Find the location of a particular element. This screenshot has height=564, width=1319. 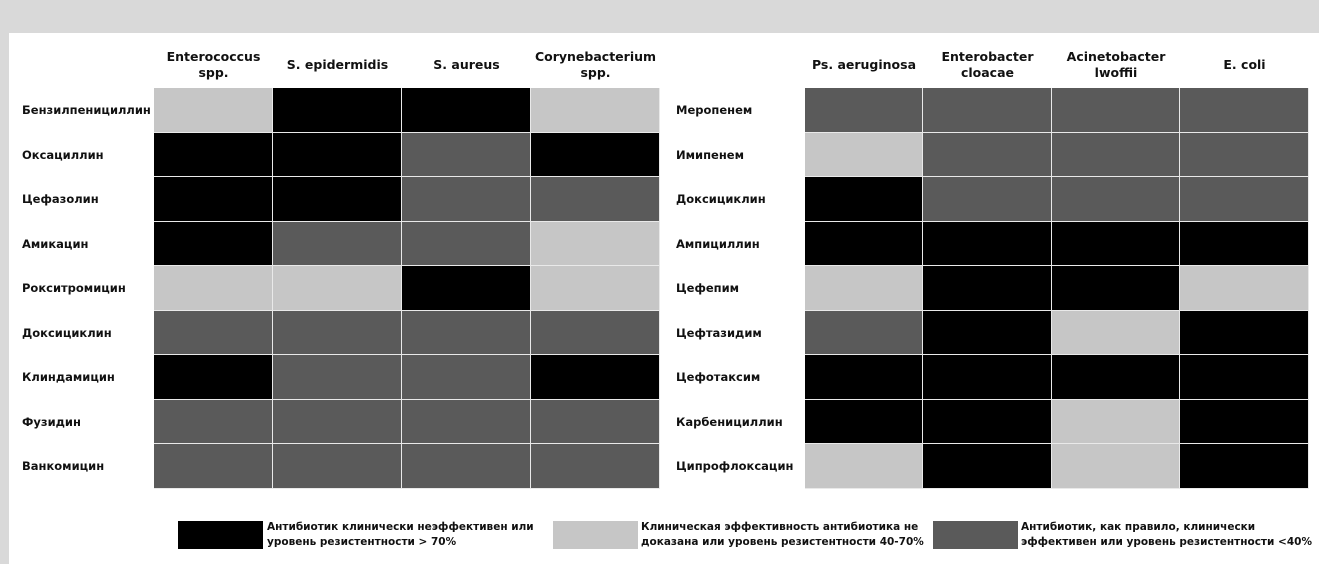

top-border-bar is located at coordinates (659, 16).